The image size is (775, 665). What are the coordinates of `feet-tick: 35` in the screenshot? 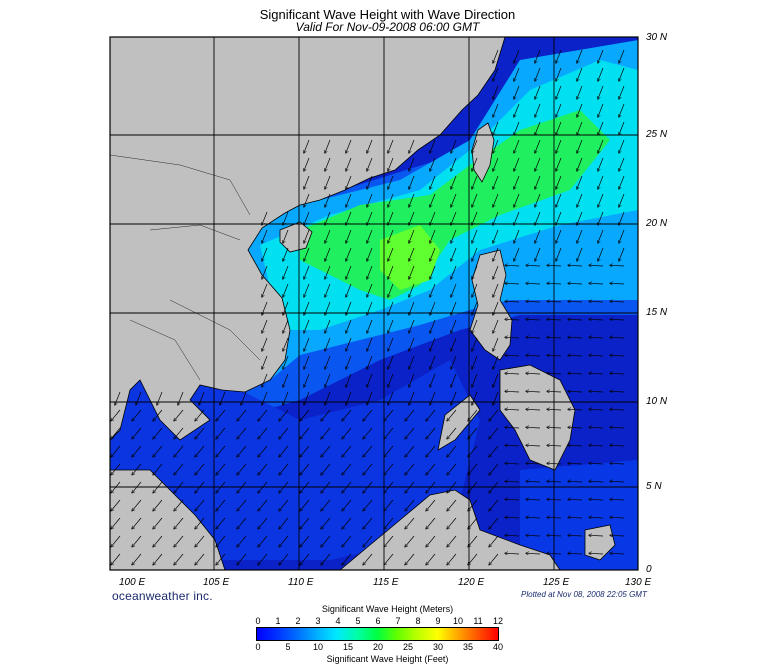 It's located at (468, 647).